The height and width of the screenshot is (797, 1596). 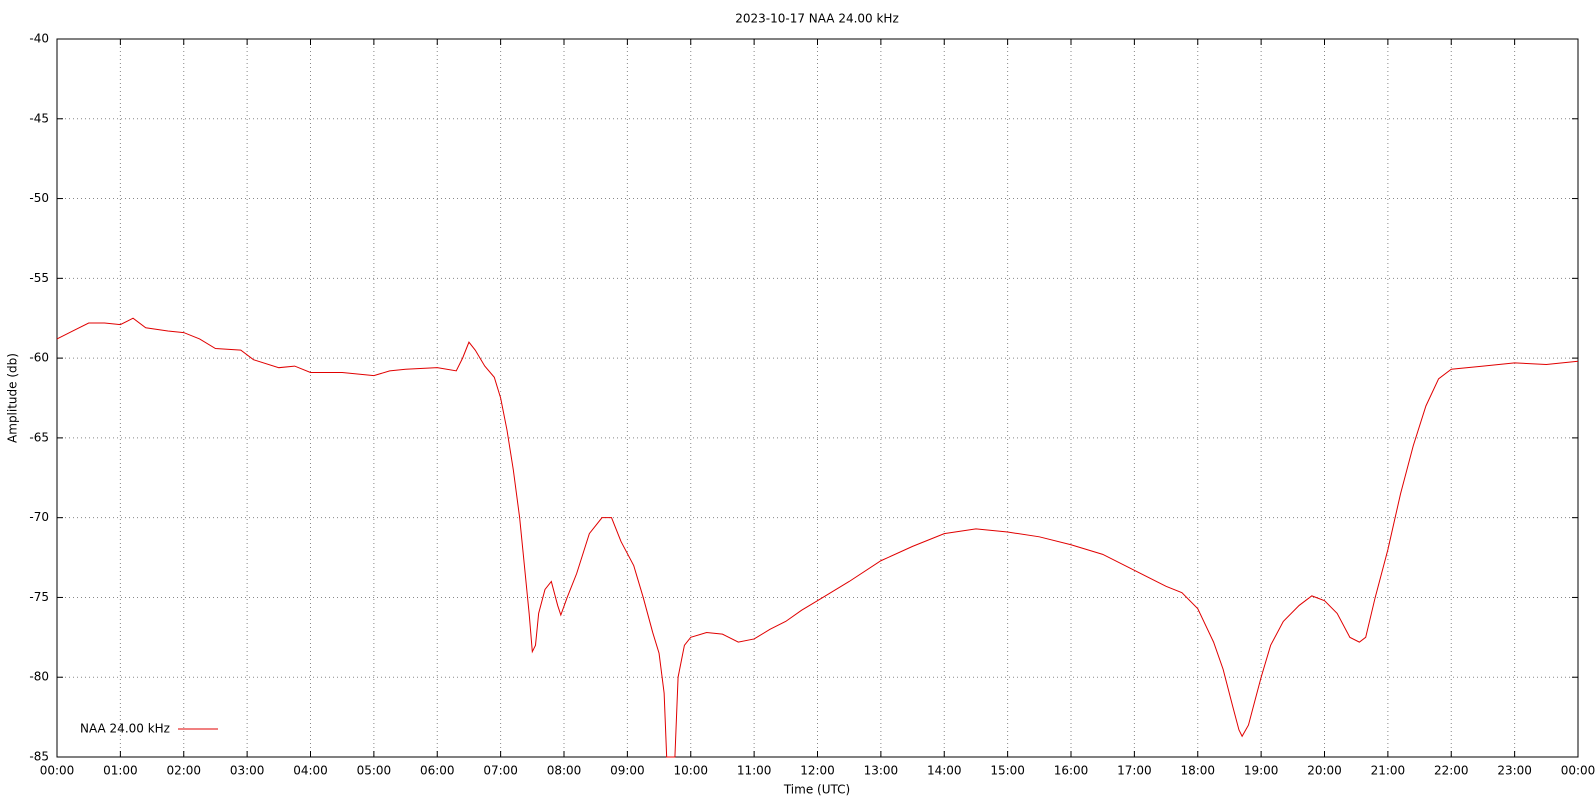 What do you see at coordinates (437, 771) in the screenshot?
I see `x-tick-label: 06:00` at bounding box center [437, 771].